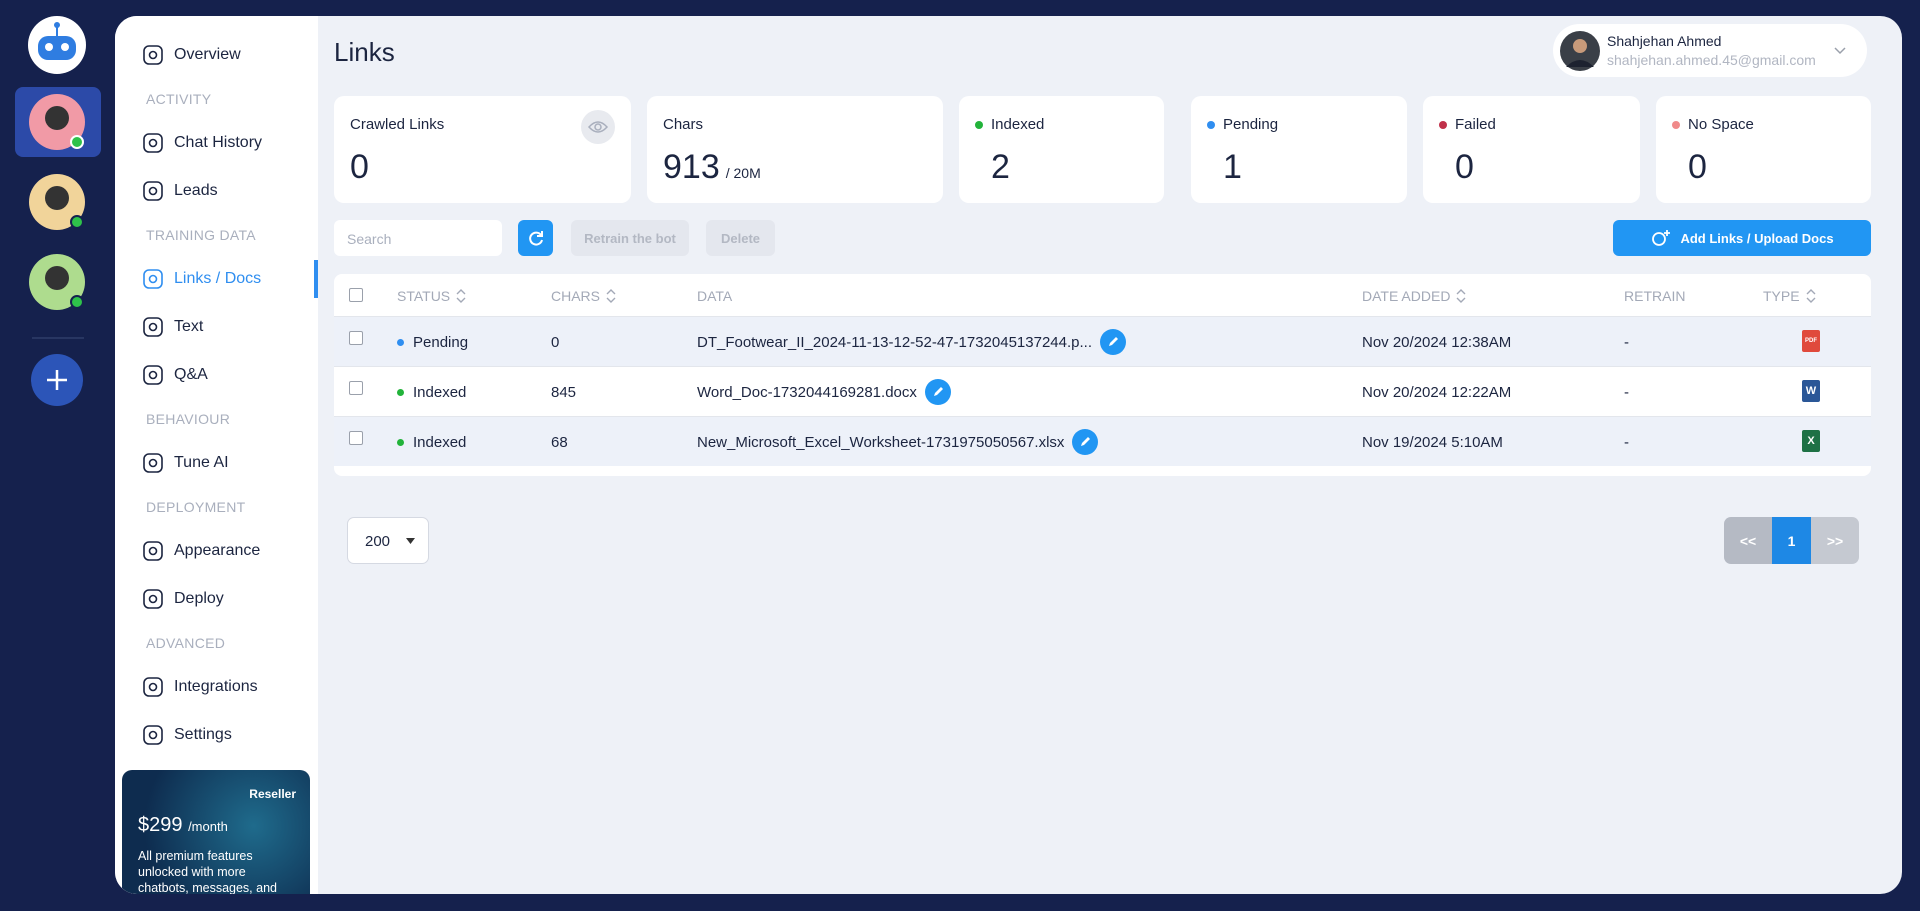 This screenshot has height=911, width=1920. What do you see at coordinates (201, 551) in the screenshot?
I see `nav-item: Appearance` at bounding box center [201, 551].